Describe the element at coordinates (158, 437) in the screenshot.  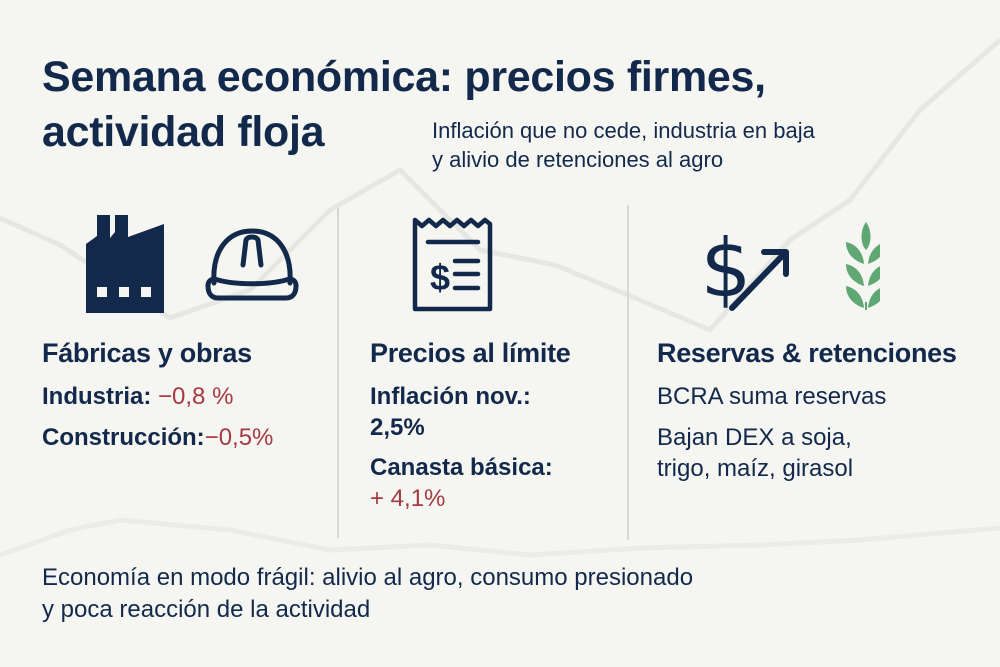
I see `construction-stat: Construcción:−0,5%` at that location.